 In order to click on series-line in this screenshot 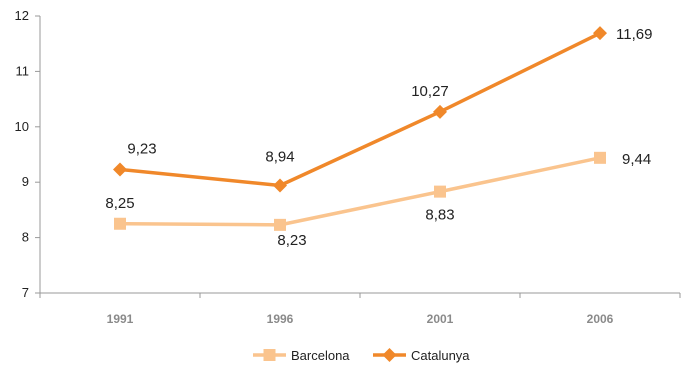, I will do `click(360, 191)`.